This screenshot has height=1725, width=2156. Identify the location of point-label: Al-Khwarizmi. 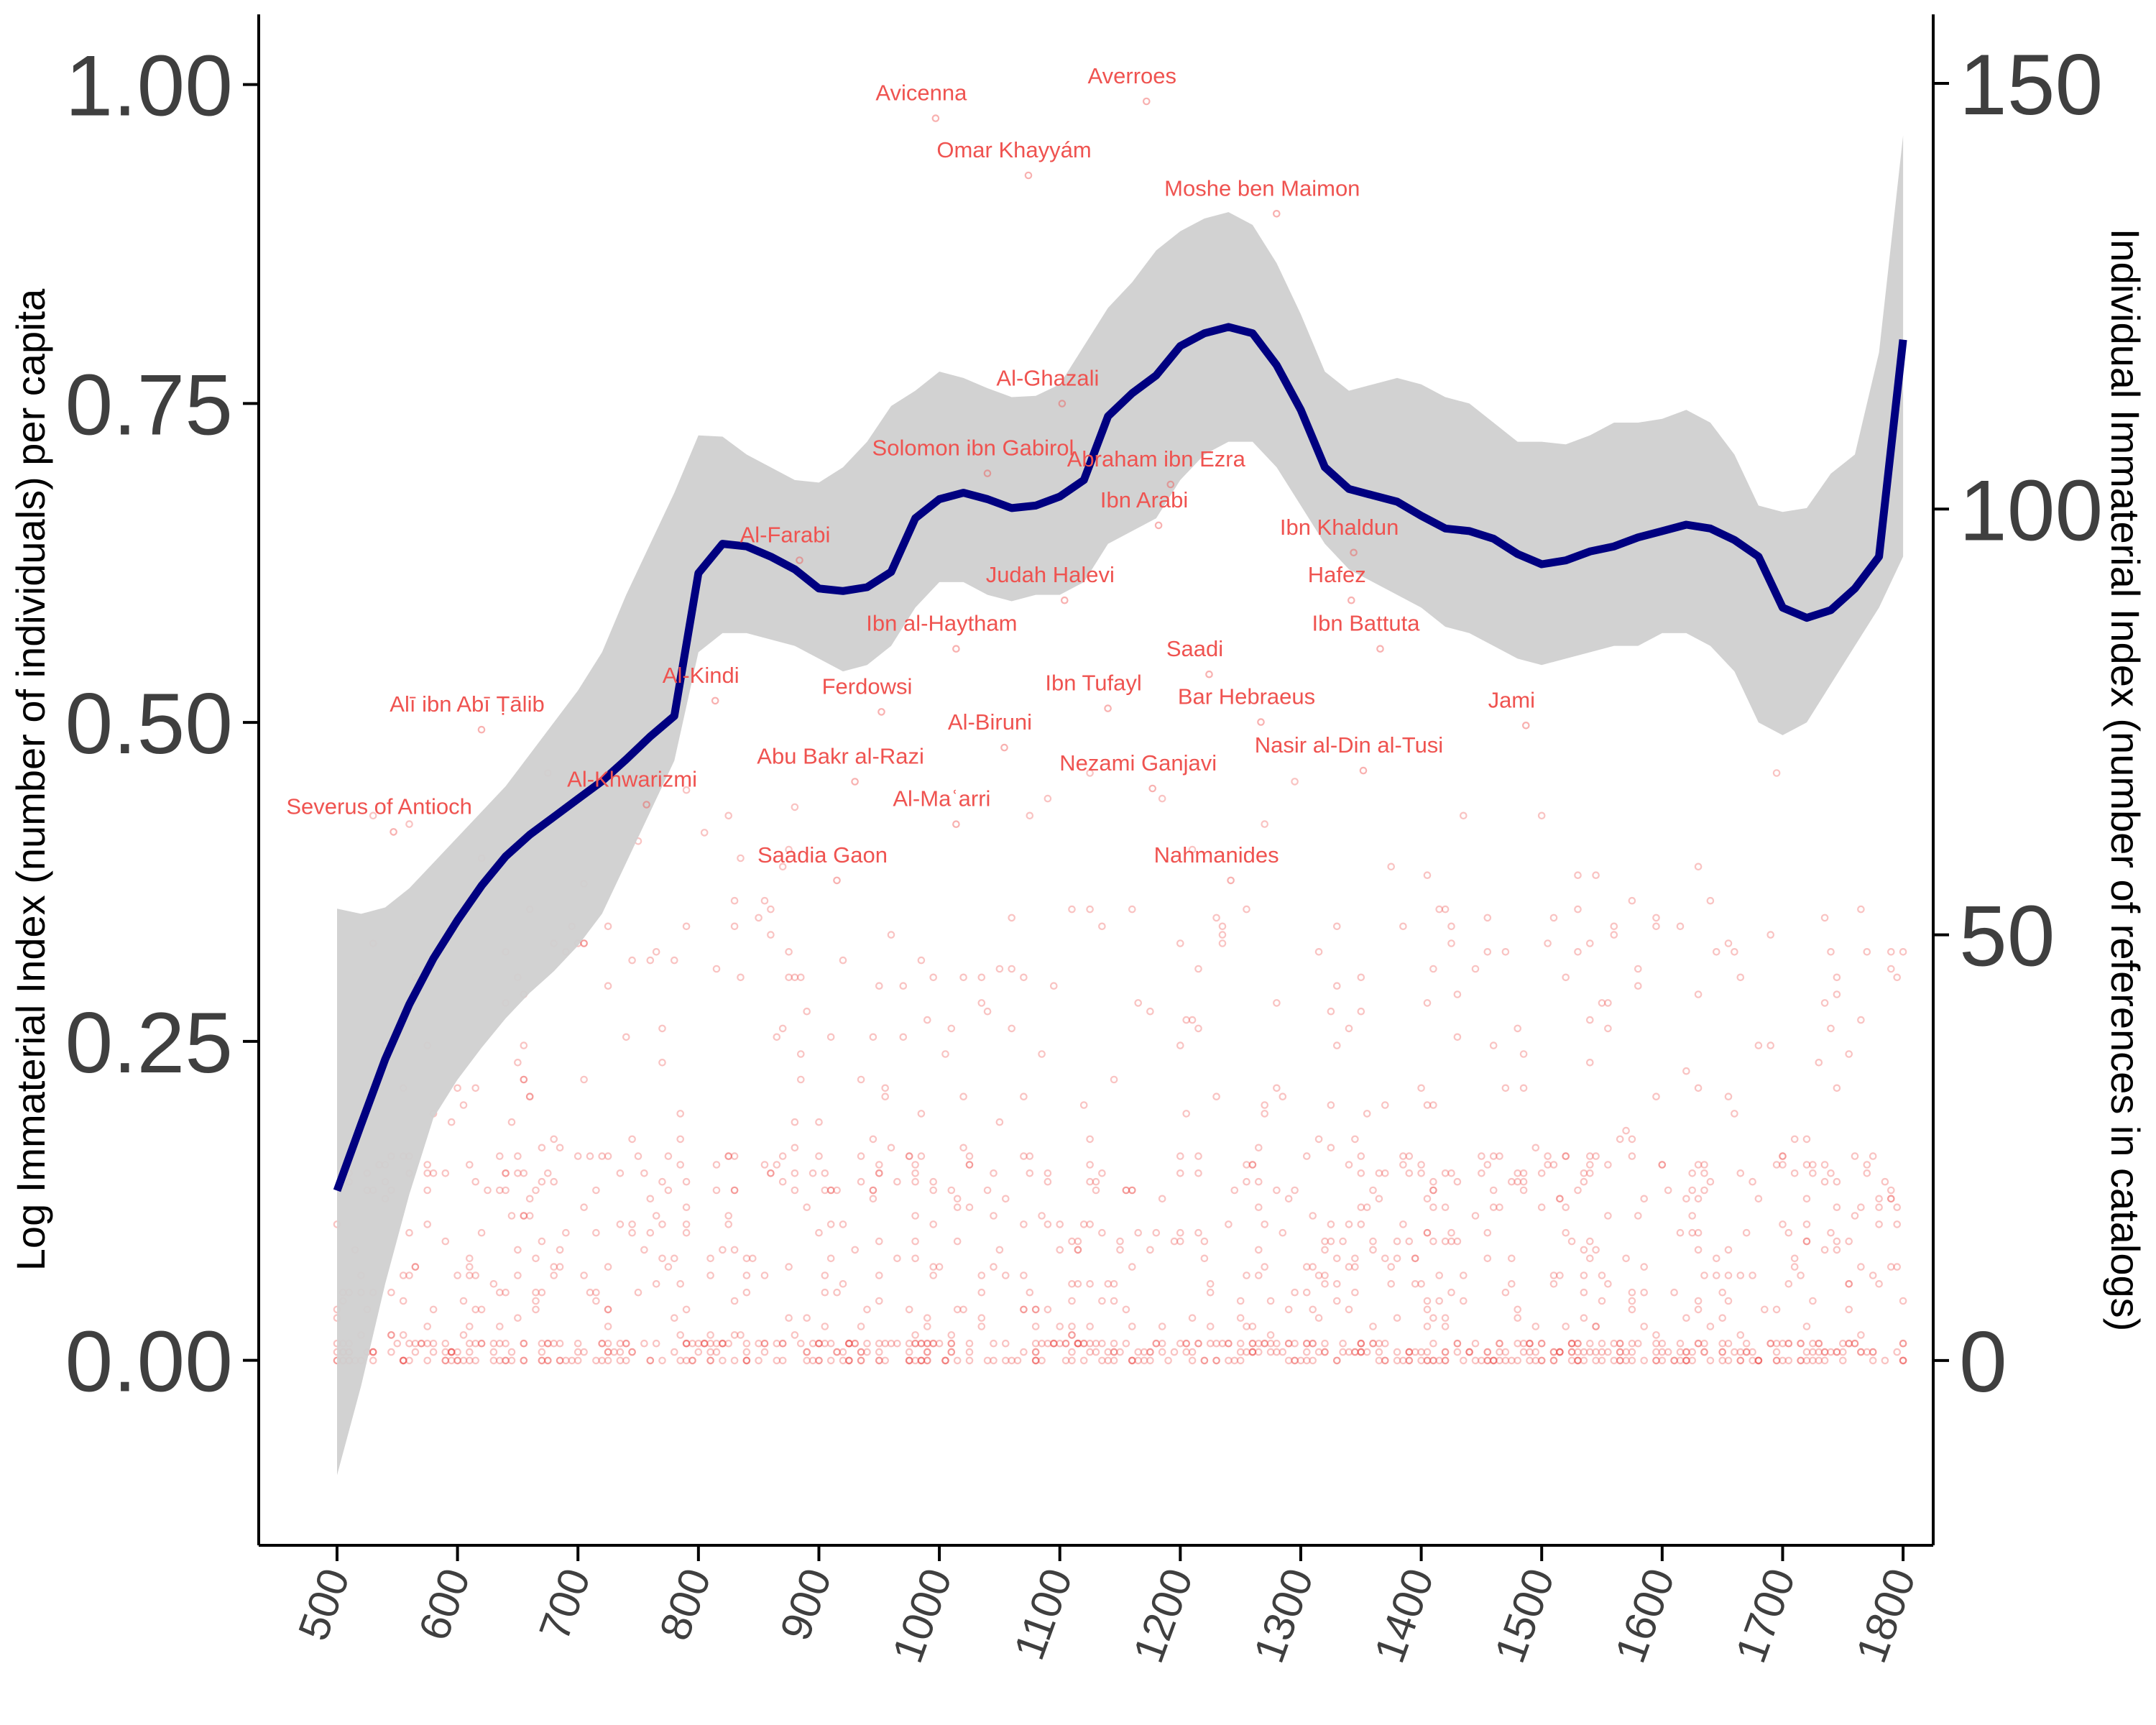
(632, 779).